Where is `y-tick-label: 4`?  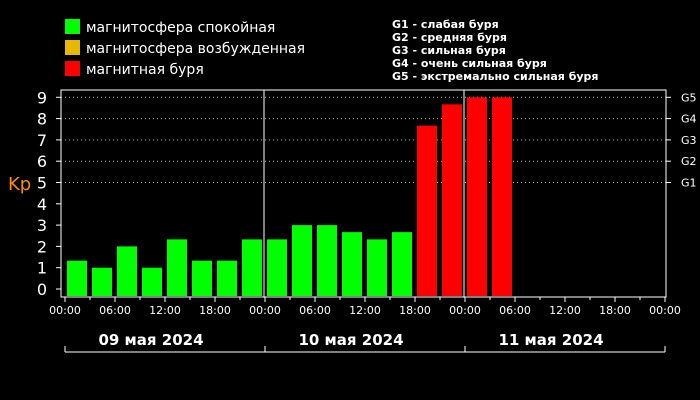
y-tick-label: 4 is located at coordinates (42, 204).